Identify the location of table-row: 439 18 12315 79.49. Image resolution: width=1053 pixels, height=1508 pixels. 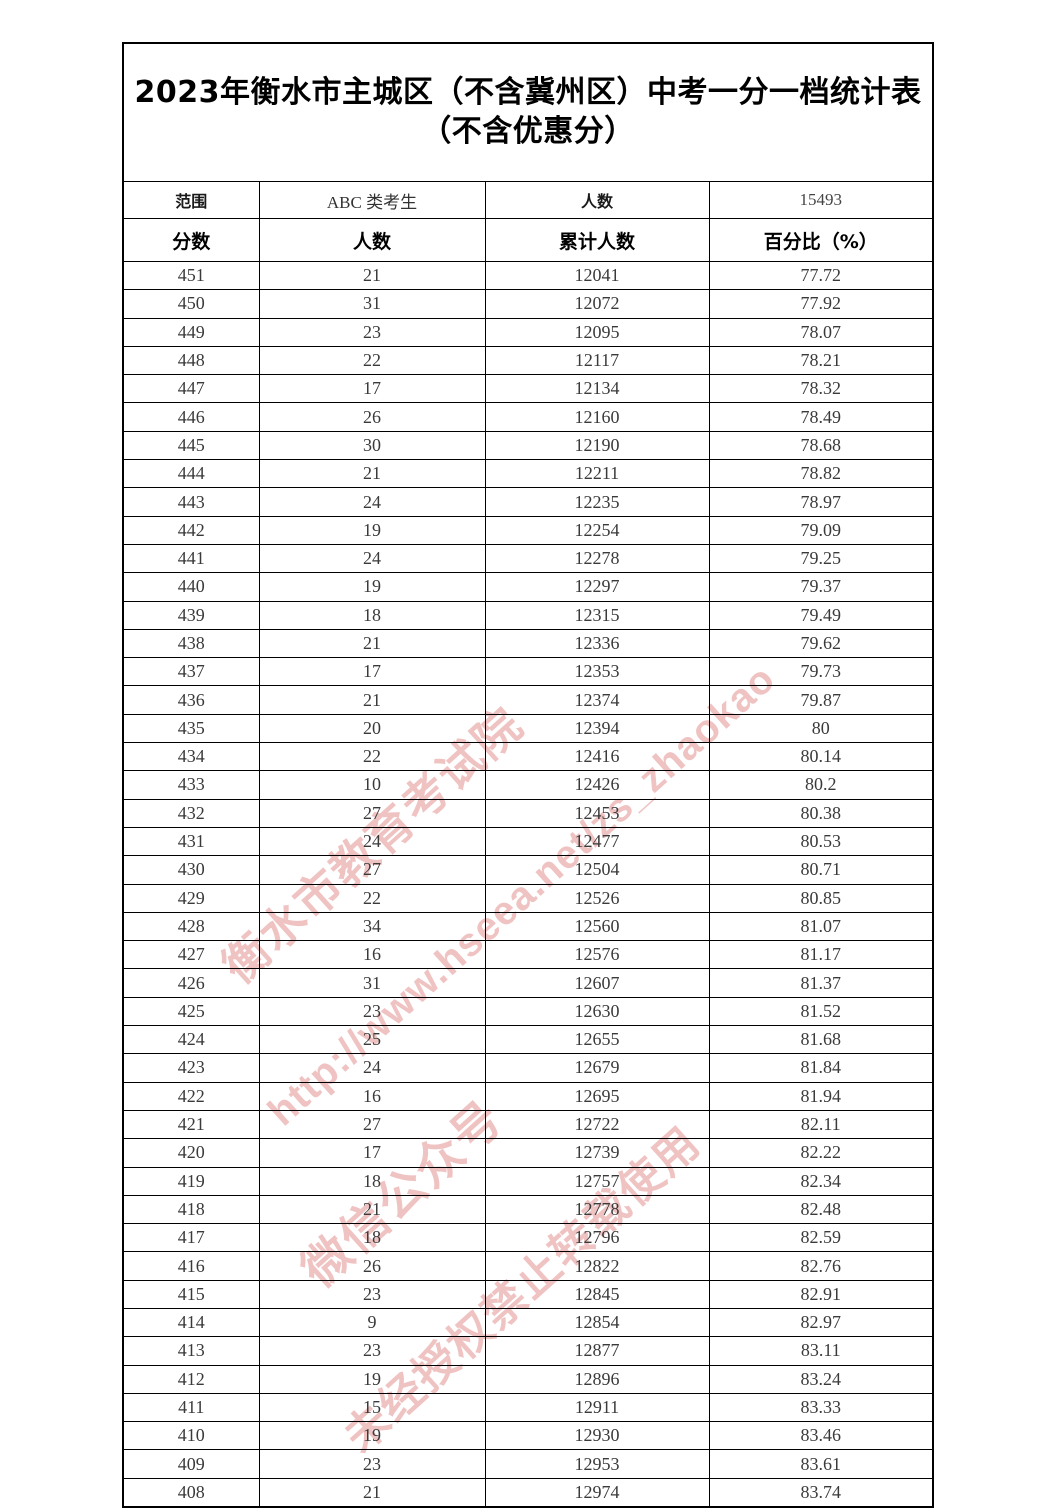
(528, 615).